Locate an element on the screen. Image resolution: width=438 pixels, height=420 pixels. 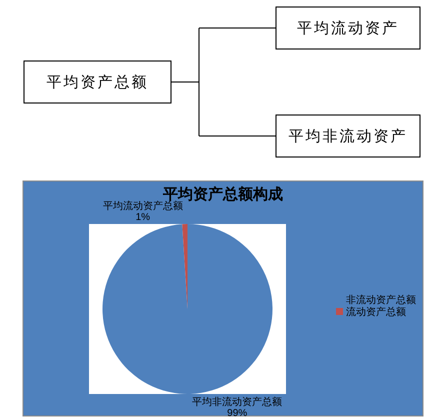
data-label: 平均流动资产总额 1% is located at coordinates (142, 212).